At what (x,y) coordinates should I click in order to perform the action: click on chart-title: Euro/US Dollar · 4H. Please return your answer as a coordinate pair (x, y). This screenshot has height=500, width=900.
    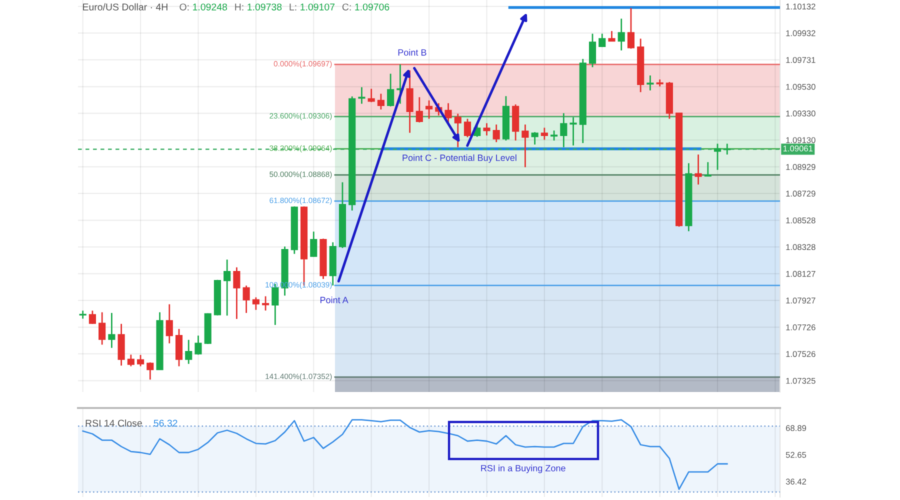
    Looking at the image, I should click on (125, 6).